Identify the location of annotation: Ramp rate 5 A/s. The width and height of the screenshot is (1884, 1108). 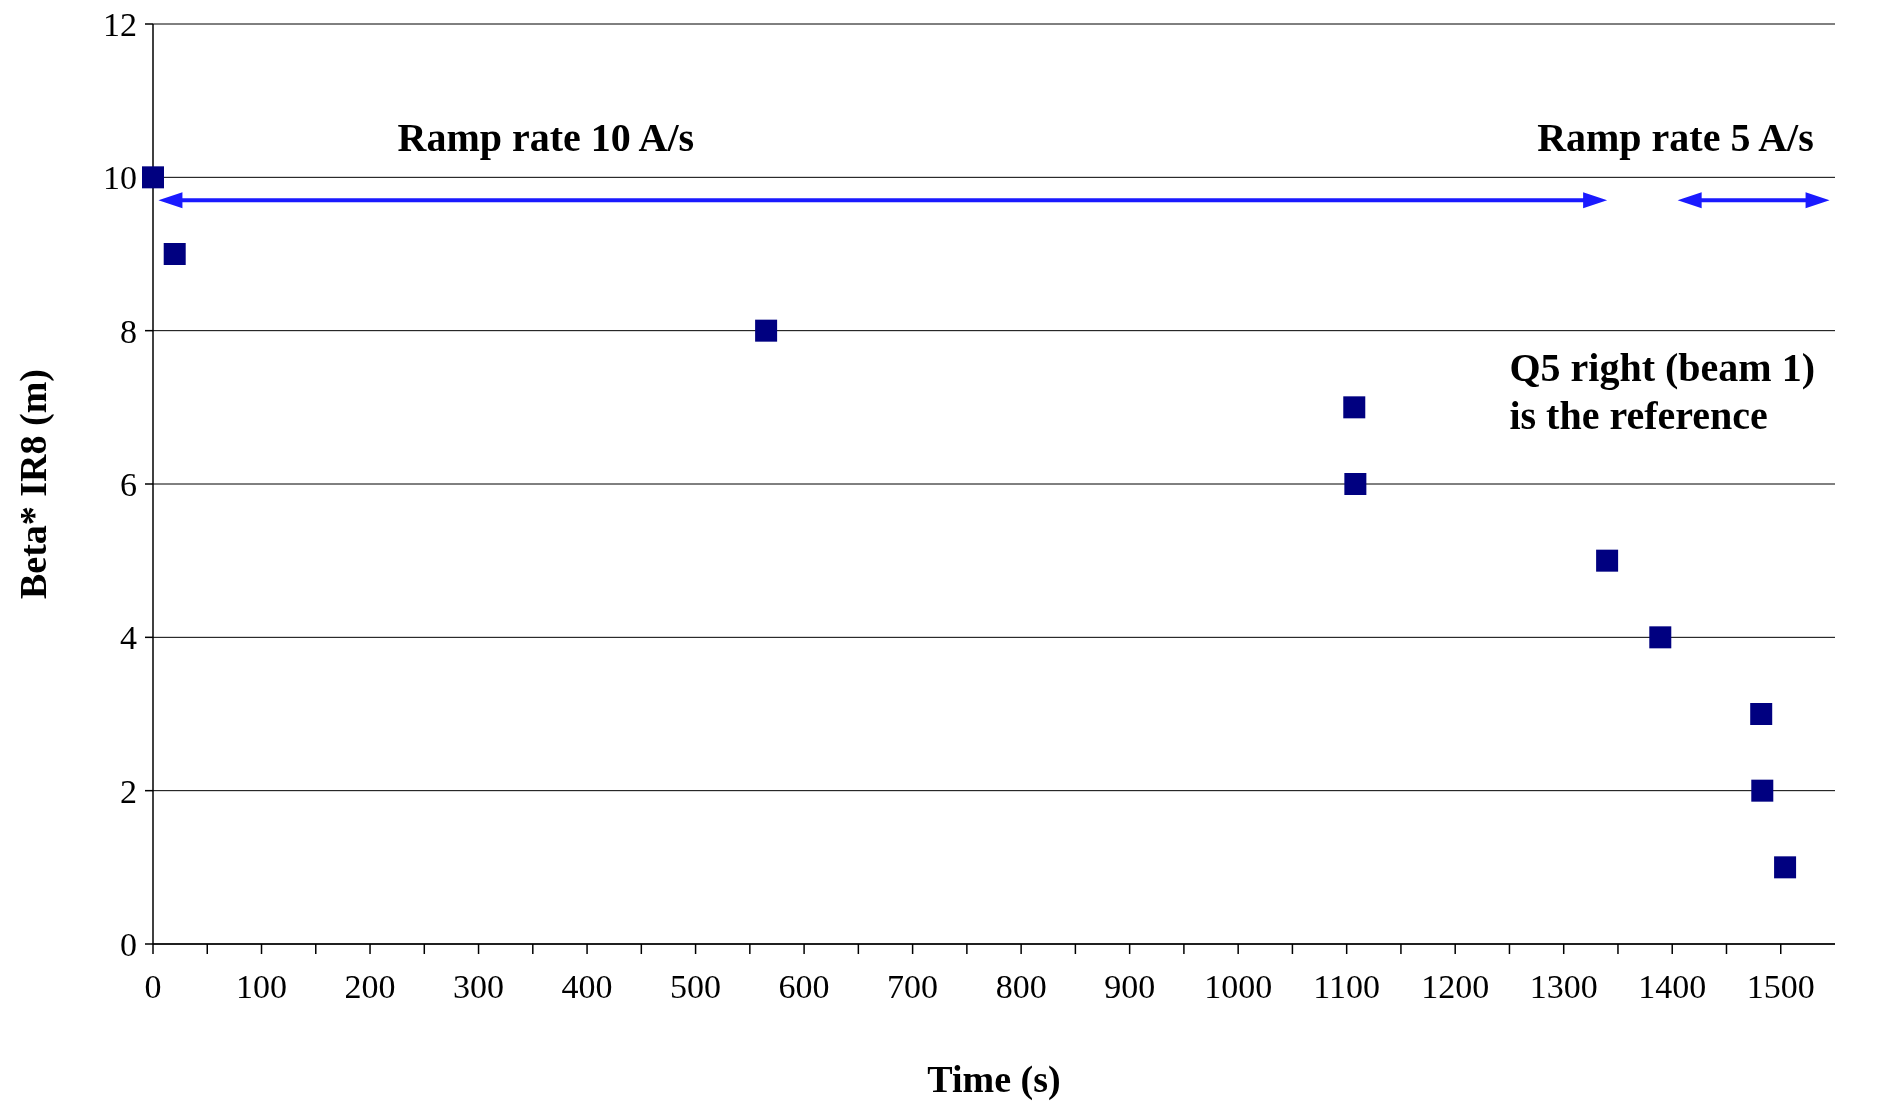
(1675, 137).